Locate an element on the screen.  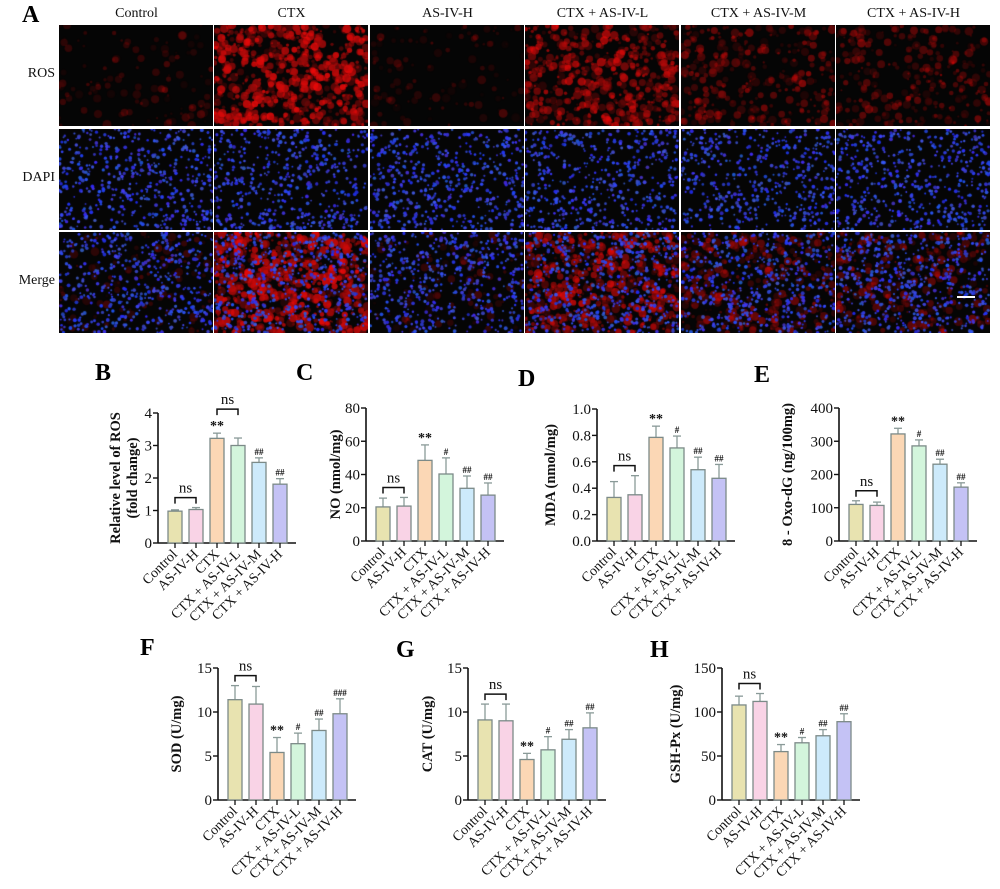
y-tick-label: 100 is located at coordinates (822, 509).